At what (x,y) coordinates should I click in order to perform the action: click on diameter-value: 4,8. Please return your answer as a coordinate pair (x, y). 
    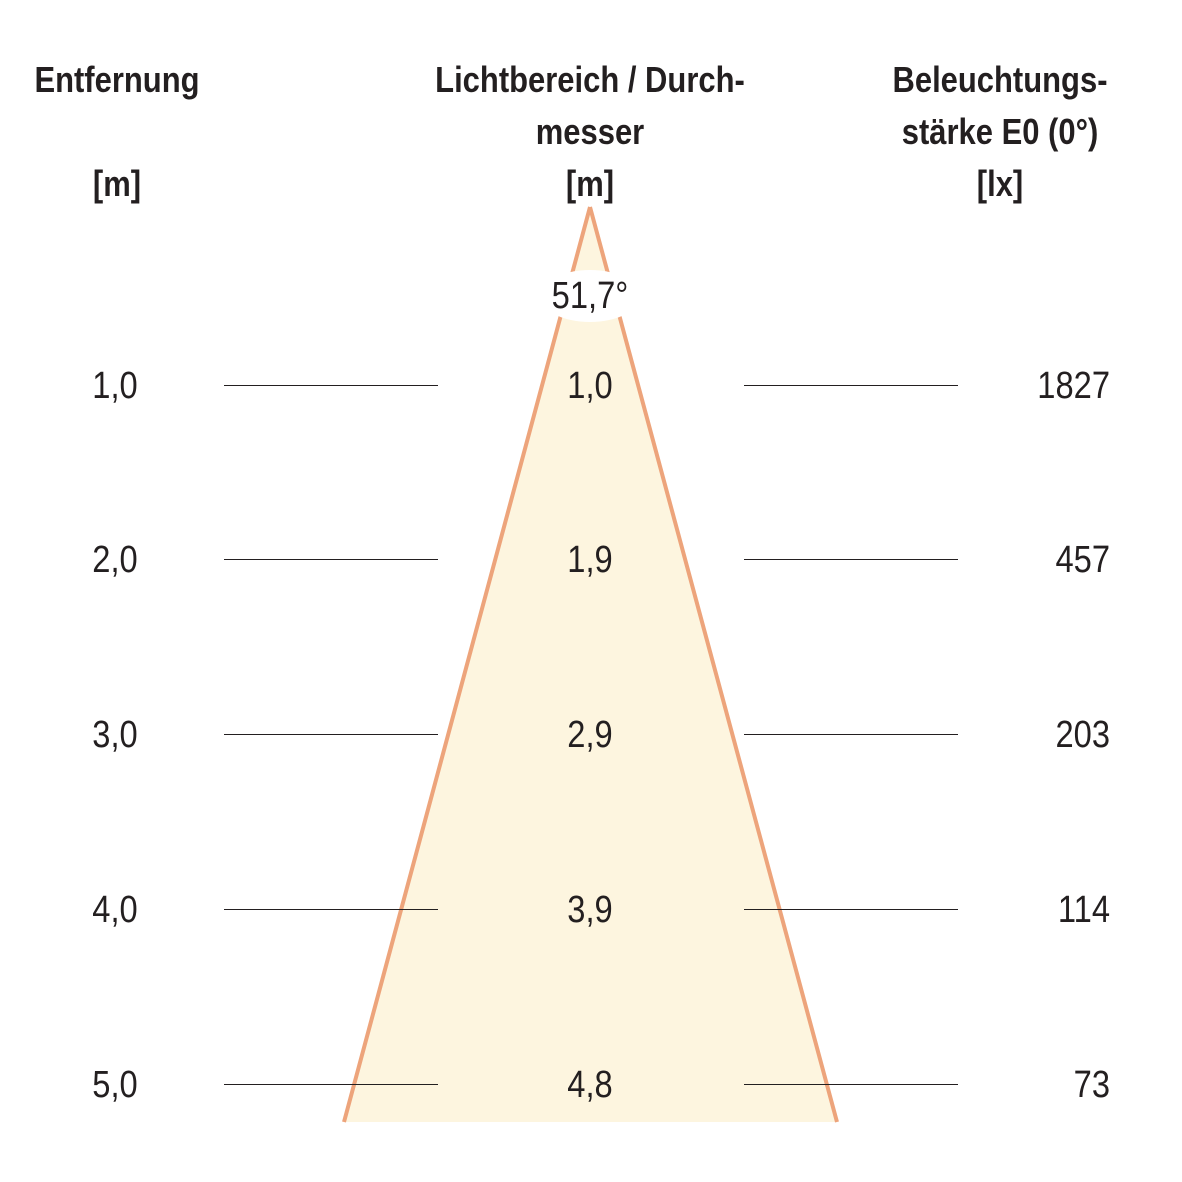
    Looking at the image, I should click on (590, 1085).